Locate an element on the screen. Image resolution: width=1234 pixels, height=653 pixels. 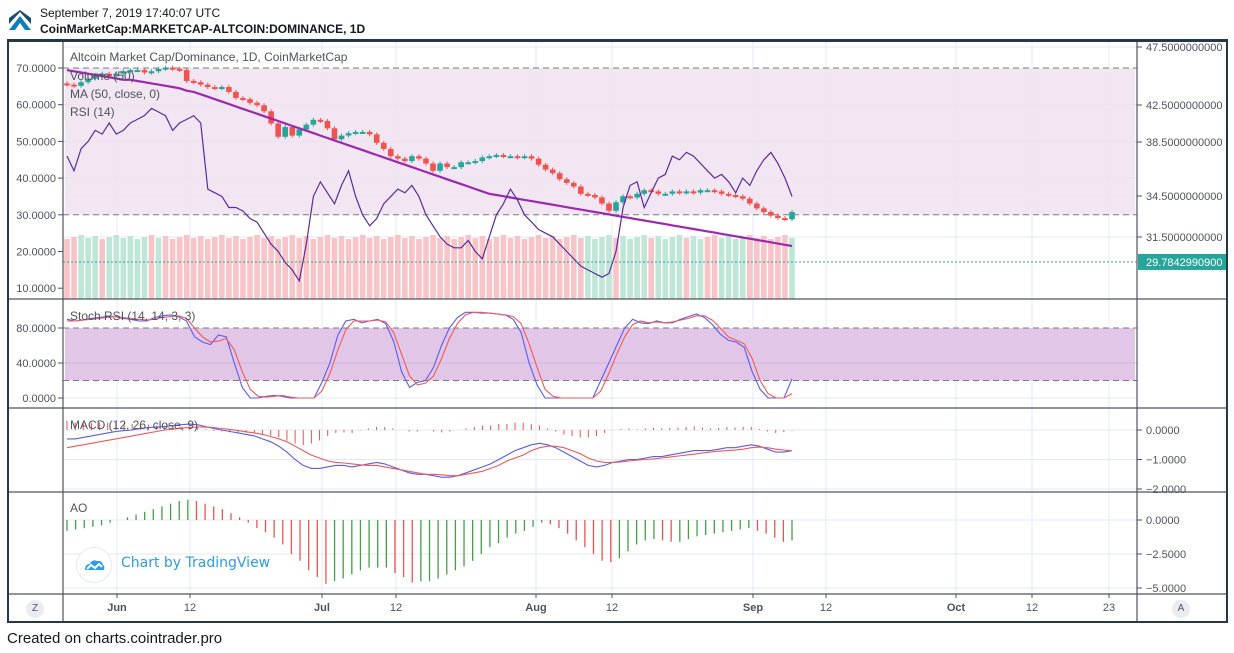
tradingview-badge is located at coordinates (94, 565).